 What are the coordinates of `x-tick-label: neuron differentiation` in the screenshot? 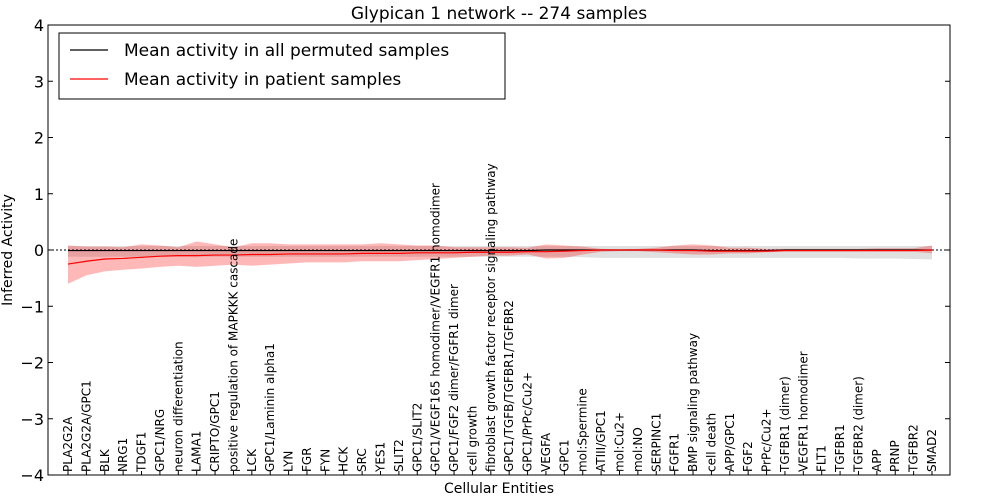 It's located at (178, 406).